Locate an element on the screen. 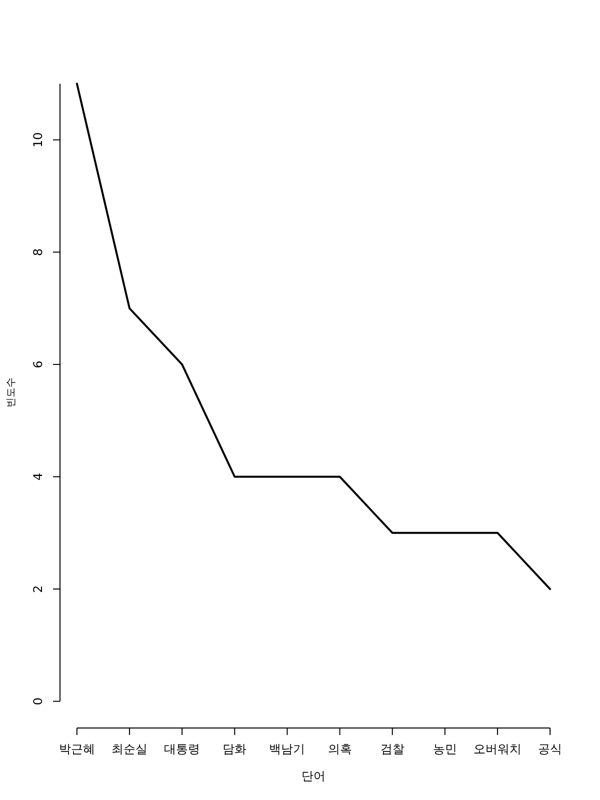  y-axis-title: 빈도수 is located at coordinates (11, 393).